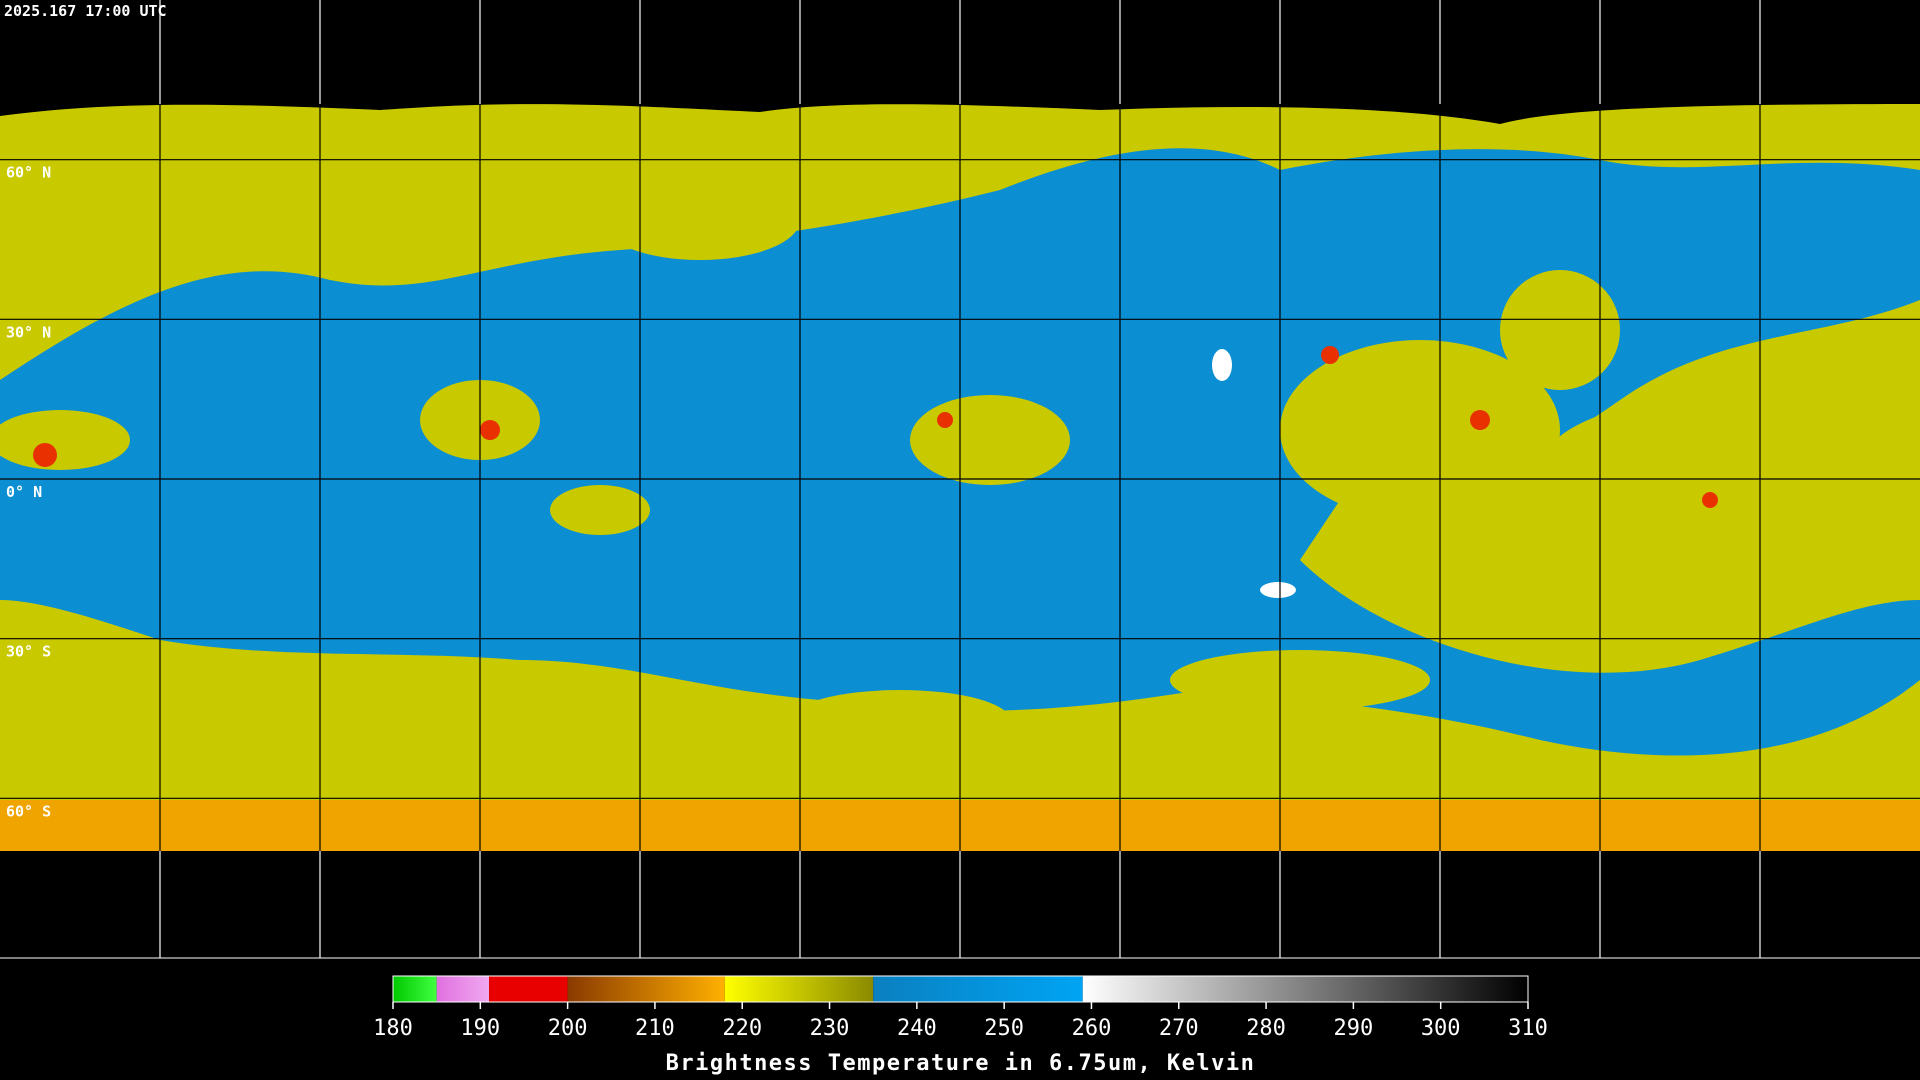  Describe the element at coordinates (961, 1063) in the screenshot. I see `colorbar-title: Brightness Temperature in 6.75um, Kelvin` at that location.